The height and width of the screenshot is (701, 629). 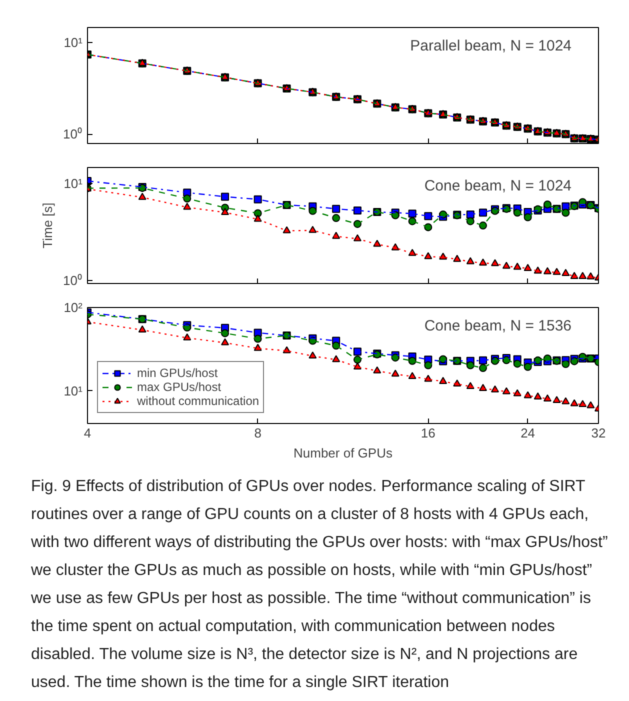 I want to click on y-tick-label: 10², so click(x=74, y=307).